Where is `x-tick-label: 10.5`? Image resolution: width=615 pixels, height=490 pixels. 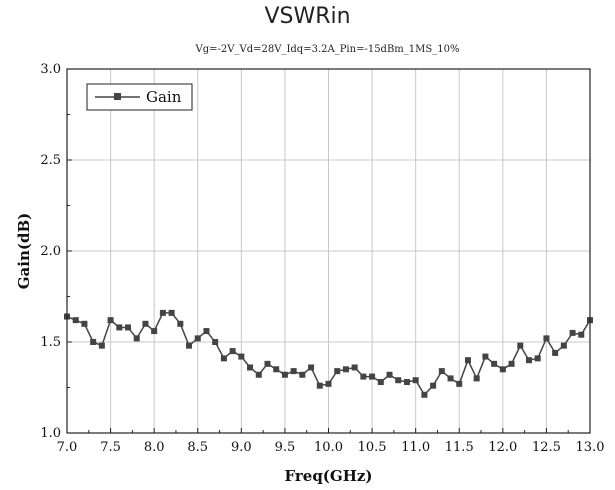
x-tick-label: 10.5 is located at coordinates (372, 447).